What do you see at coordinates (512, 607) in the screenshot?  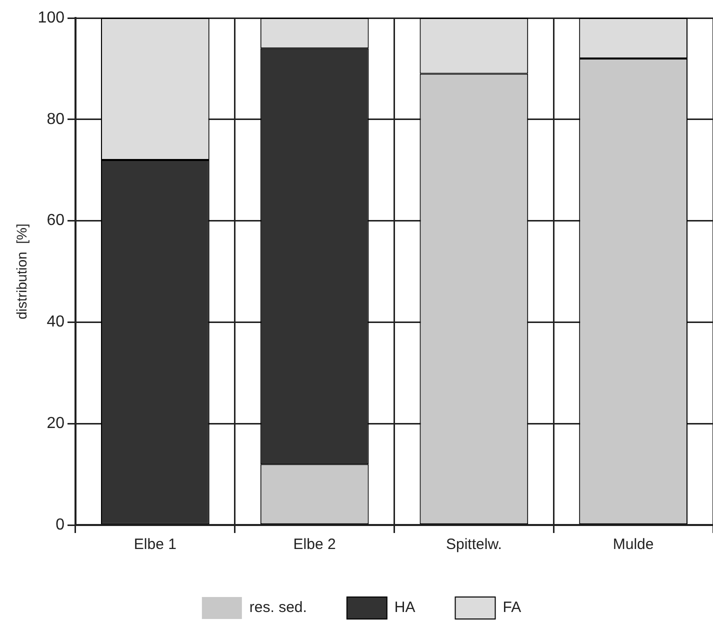 I see `legend-label: FA` at bounding box center [512, 607].